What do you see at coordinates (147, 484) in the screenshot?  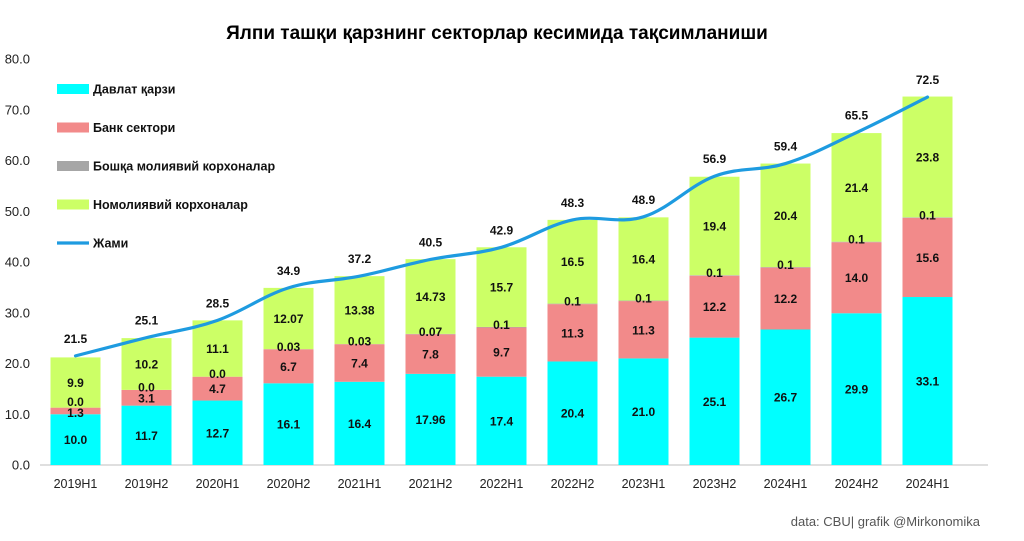 I see `x-tick-label: 2019H2` at bounding box center [147, 484].